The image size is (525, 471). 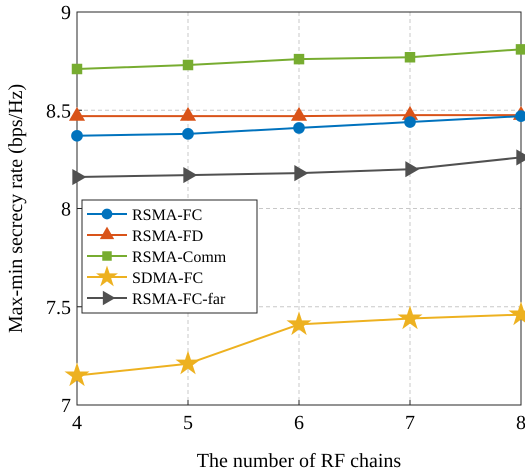 What do you see at coordinates (179, 257) in the screenshot?
I see `legend-label: RSMA-Comm` at bounding box center [179, 257].